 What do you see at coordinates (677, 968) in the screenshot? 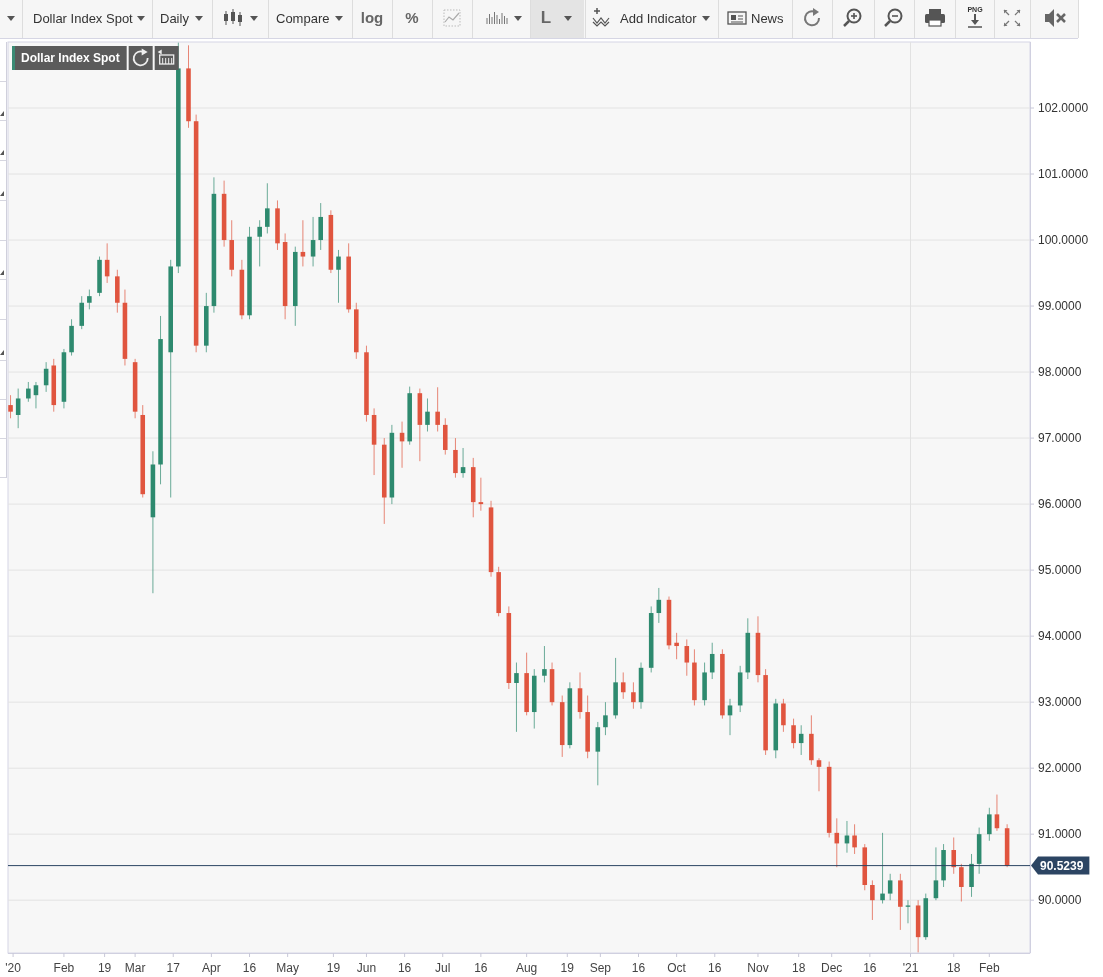
I see `x-tick-label: Oct` at bounding box center [677, 968].